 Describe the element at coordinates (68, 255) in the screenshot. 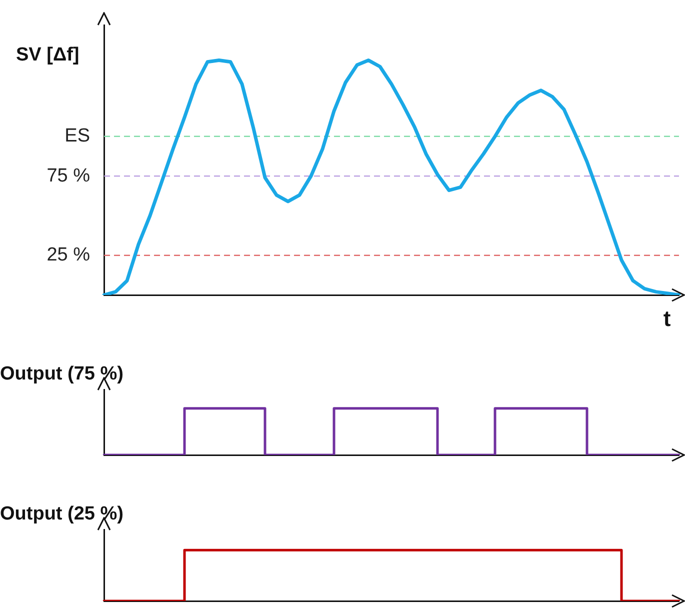

I see `y-tick-label: 25 %` at that location.